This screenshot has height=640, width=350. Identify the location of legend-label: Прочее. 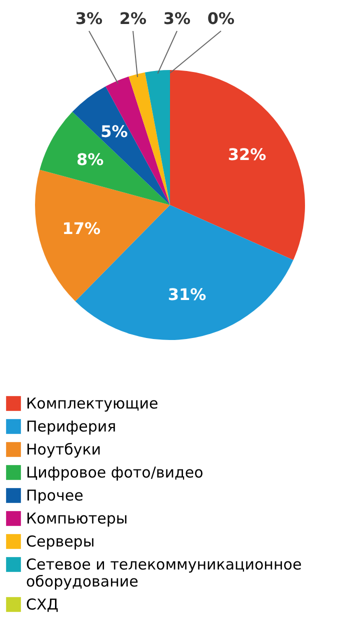
(55, 495).